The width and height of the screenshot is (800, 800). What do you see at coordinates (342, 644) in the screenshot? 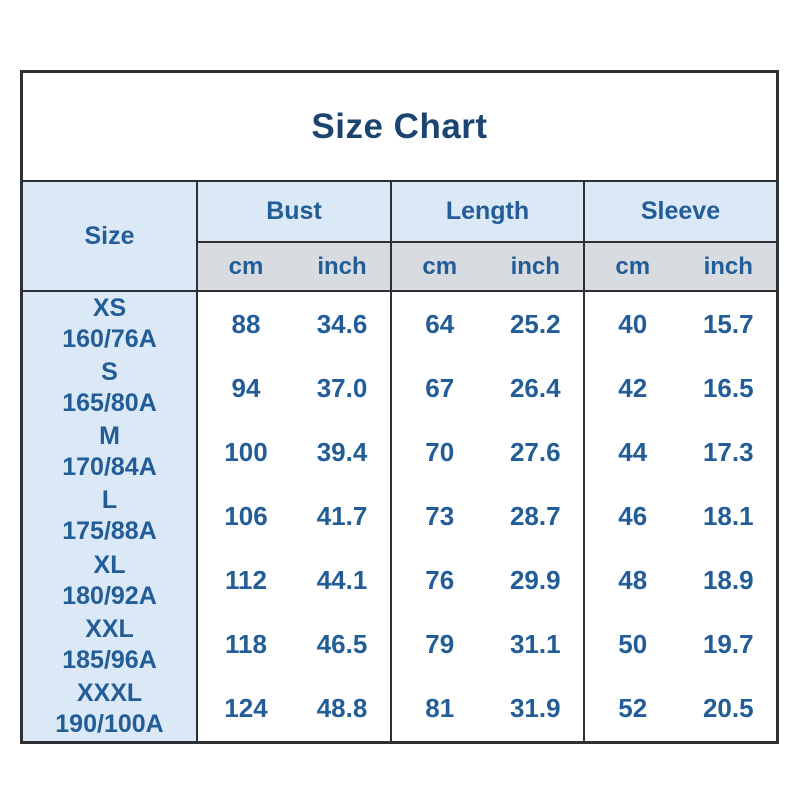
I see `bust-inch-value: 46.5` at bounding box center [342, 644].